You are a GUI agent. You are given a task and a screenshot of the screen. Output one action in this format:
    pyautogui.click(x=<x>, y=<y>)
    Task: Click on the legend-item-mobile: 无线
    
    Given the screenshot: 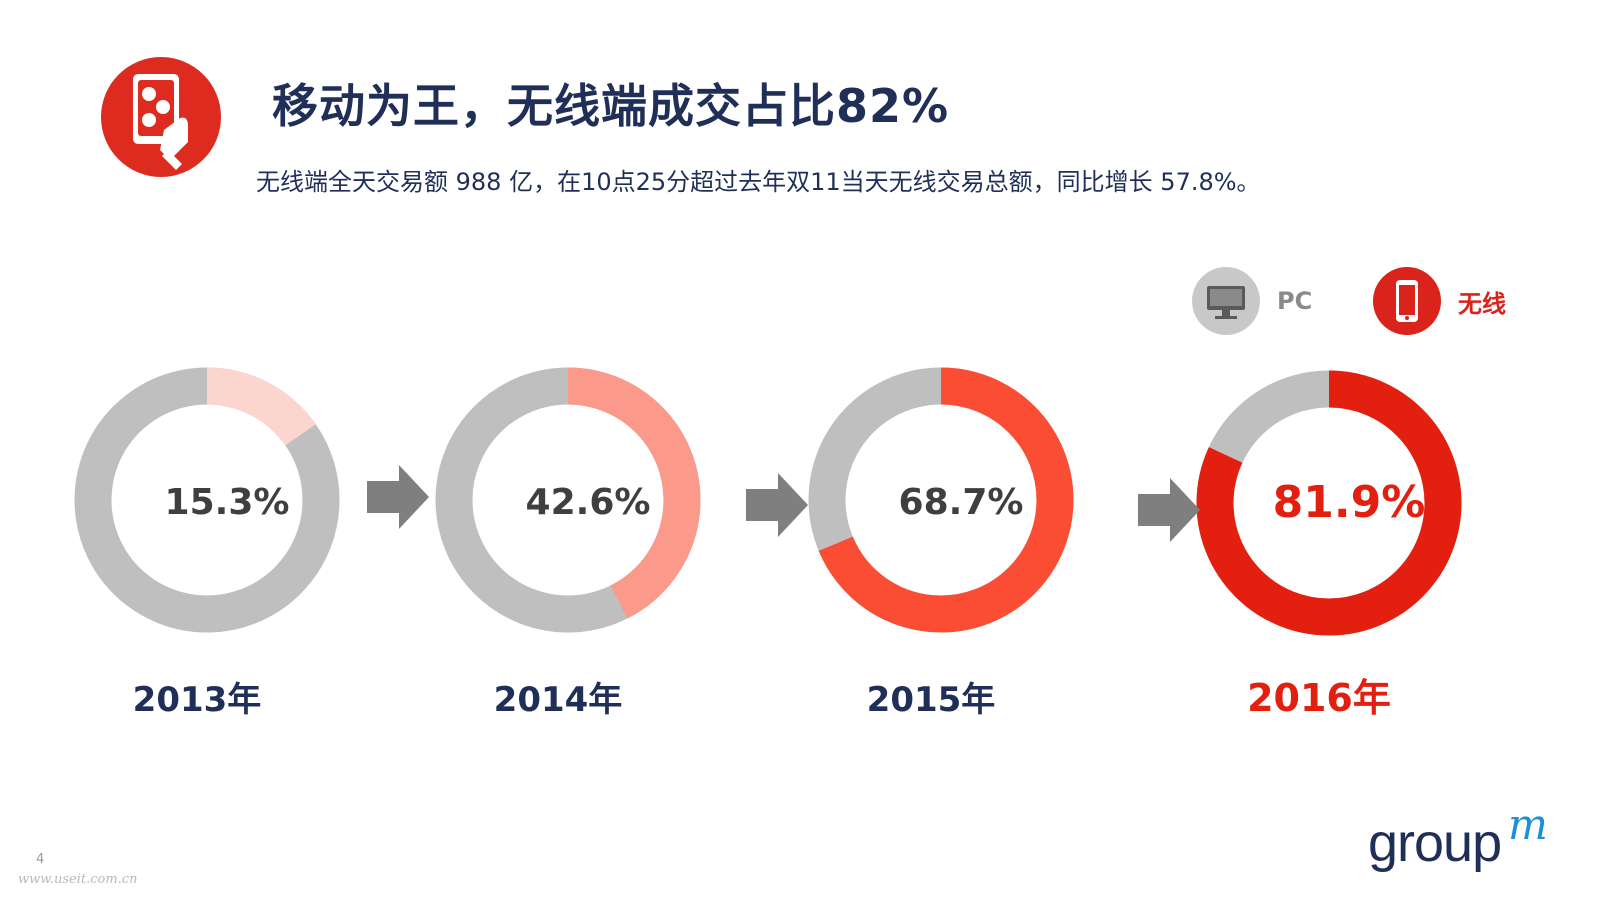 What is the action you would take?
    pyautogui.click(x=1439, y=301)
    